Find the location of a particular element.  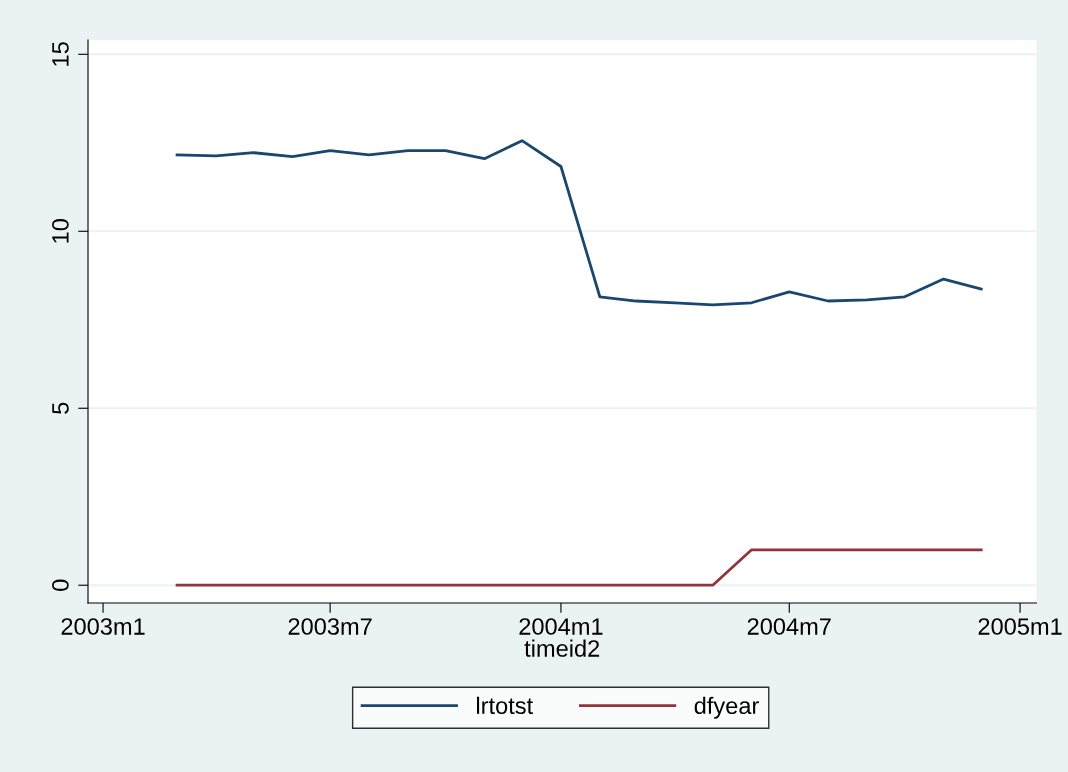

y-tick-label: 15 is located at coordinates (60, 54).